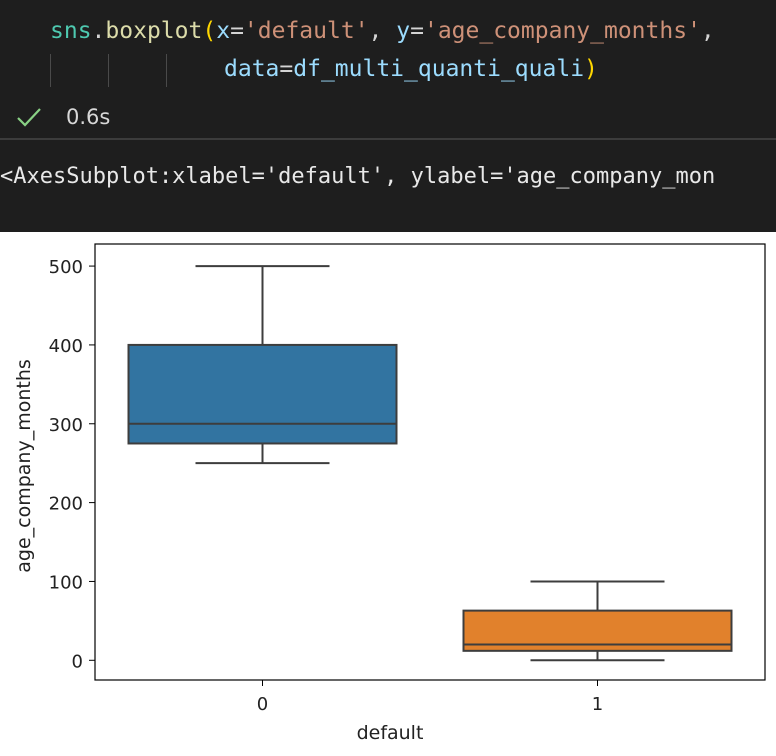 Image resolution: width=776 pixels, height=756 pixels. Describe the element at coordinates (388, 139) in the screenshot. I see `cell-divider` at that location.